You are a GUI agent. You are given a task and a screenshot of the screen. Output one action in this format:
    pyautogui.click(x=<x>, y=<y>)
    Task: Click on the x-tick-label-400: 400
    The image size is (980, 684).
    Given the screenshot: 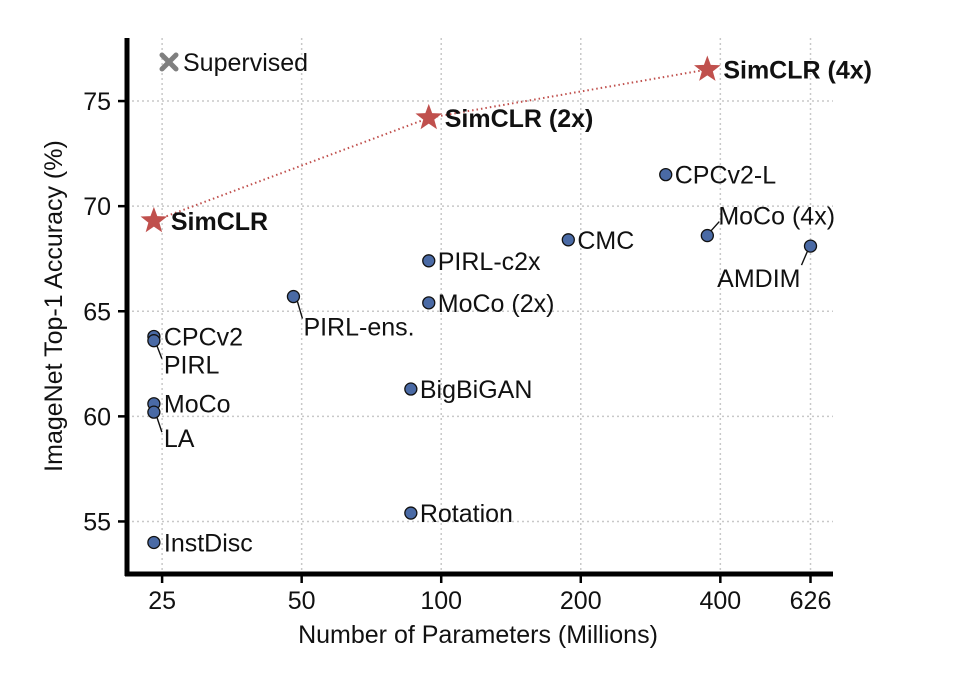 What is the action you would take?
    pyautogui.click(x=720, y=601)
    